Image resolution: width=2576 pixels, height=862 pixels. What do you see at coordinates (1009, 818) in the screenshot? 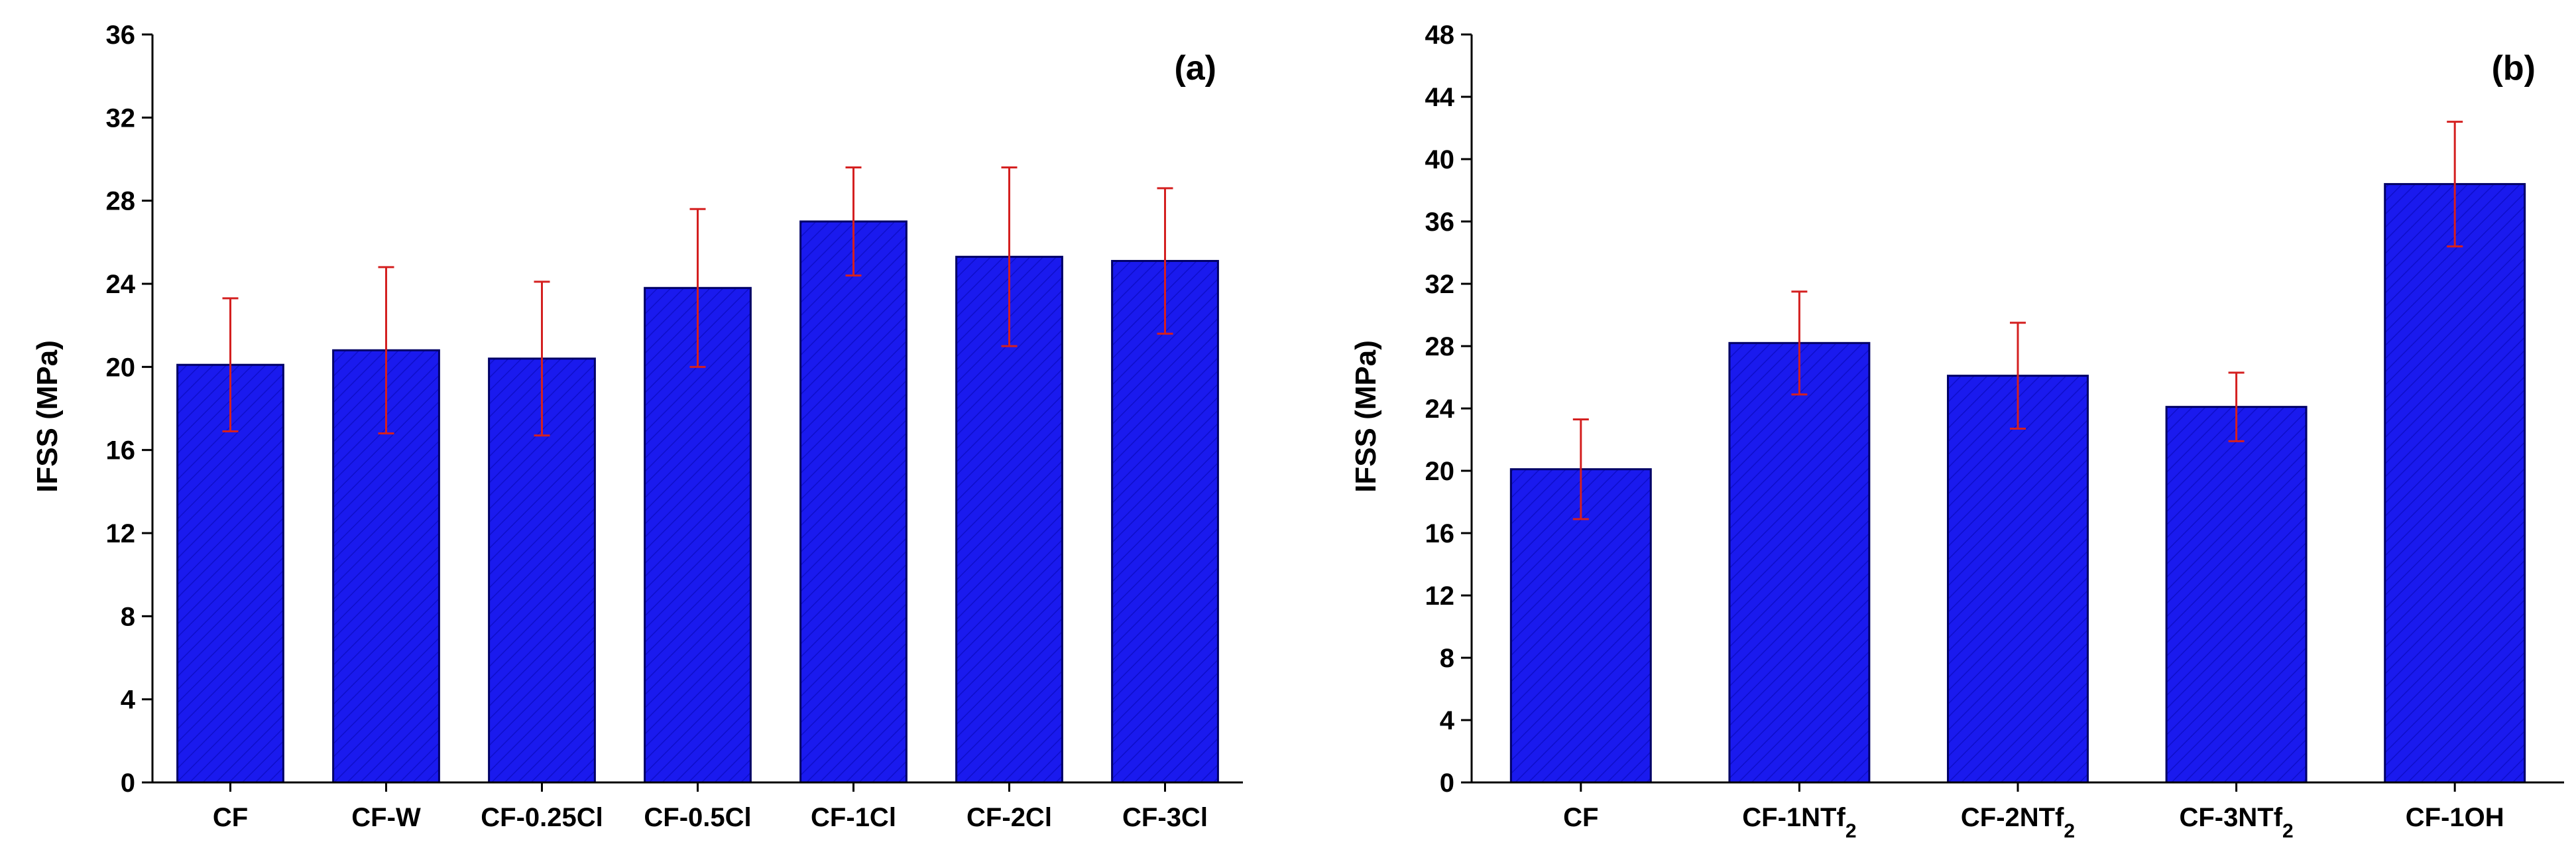
I see `x-tick-label: CF-2Cl` at bounding box center [1009, 818].